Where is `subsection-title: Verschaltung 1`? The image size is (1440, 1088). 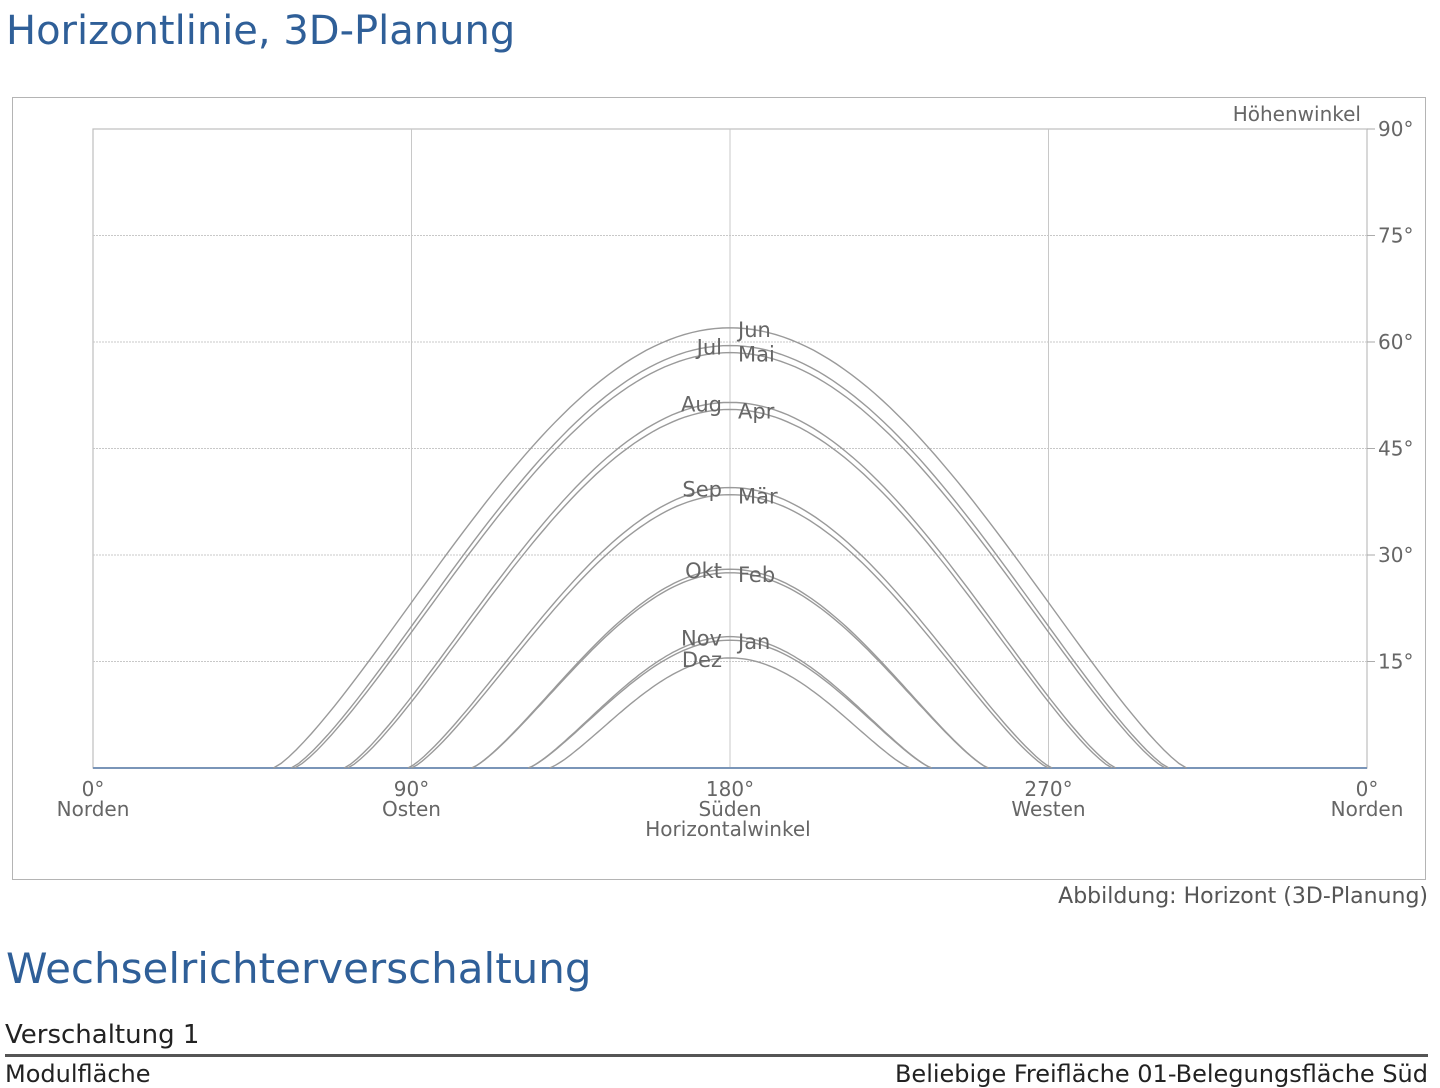
subsection-title: Verschaltung 1 is located at coordinates (102, 1035).